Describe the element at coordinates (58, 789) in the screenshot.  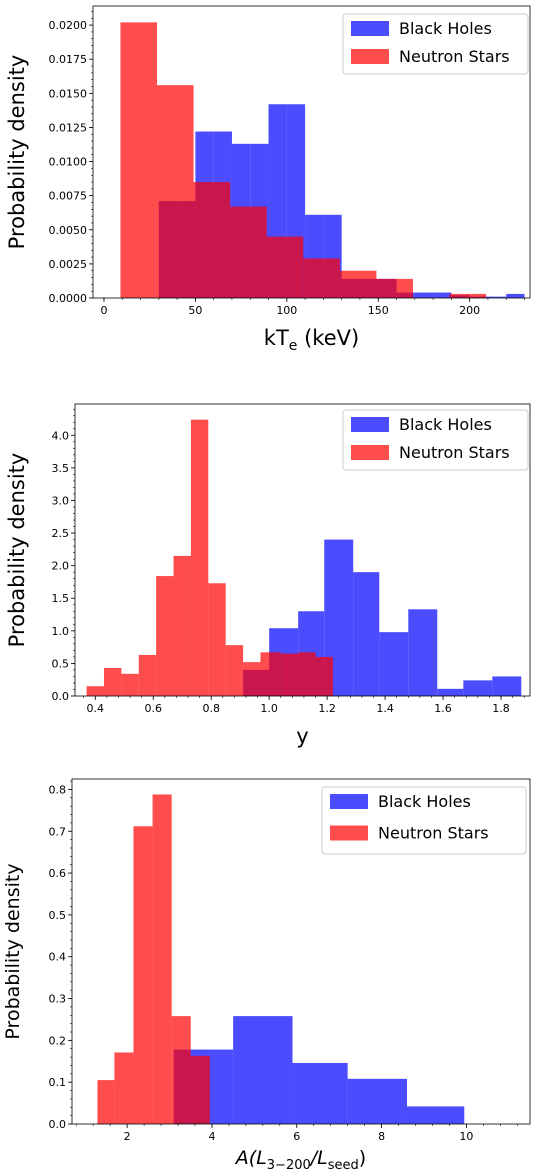
I see `y-tick-label: 0.8` at that location.